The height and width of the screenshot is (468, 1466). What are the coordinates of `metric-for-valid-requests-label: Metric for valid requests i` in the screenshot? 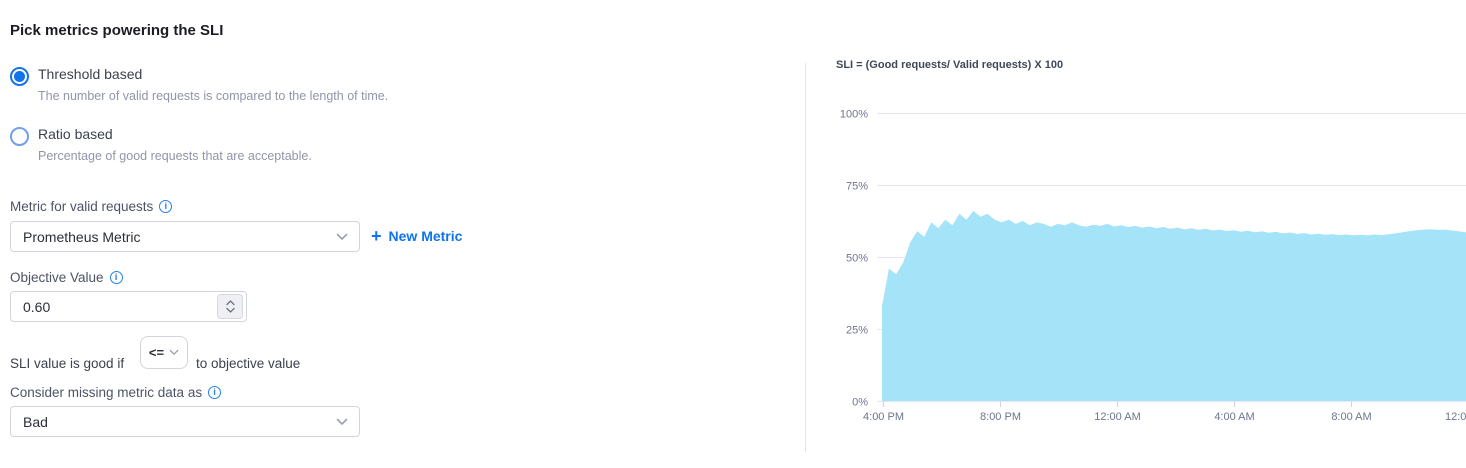 It's located at (91, 206).